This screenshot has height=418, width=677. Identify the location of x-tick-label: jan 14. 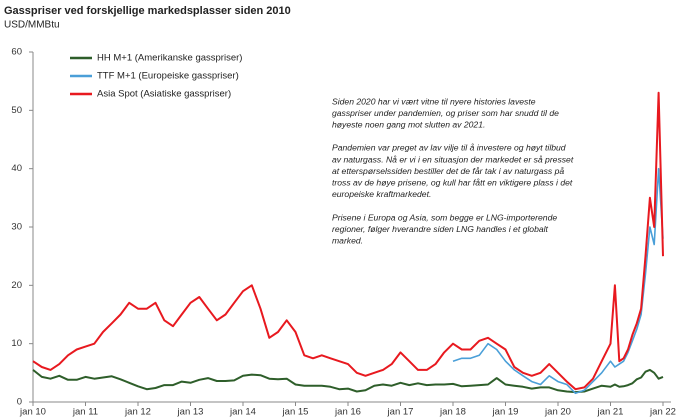
(242, 412).